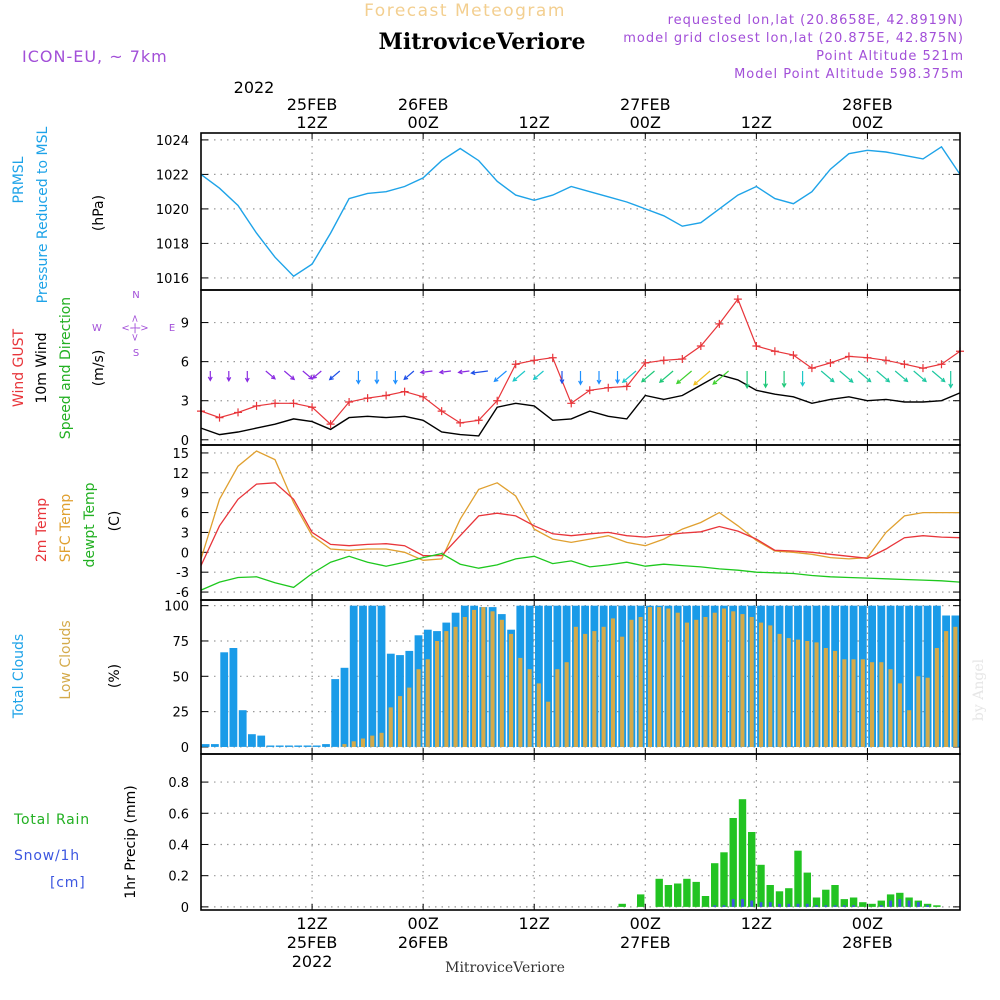 This screenshot has width=1000, height=1000. What do you see at coordinates (423, 104) in the screenshot?
I see `top-date-label: 26FEB` at bounding box center [423, 104].